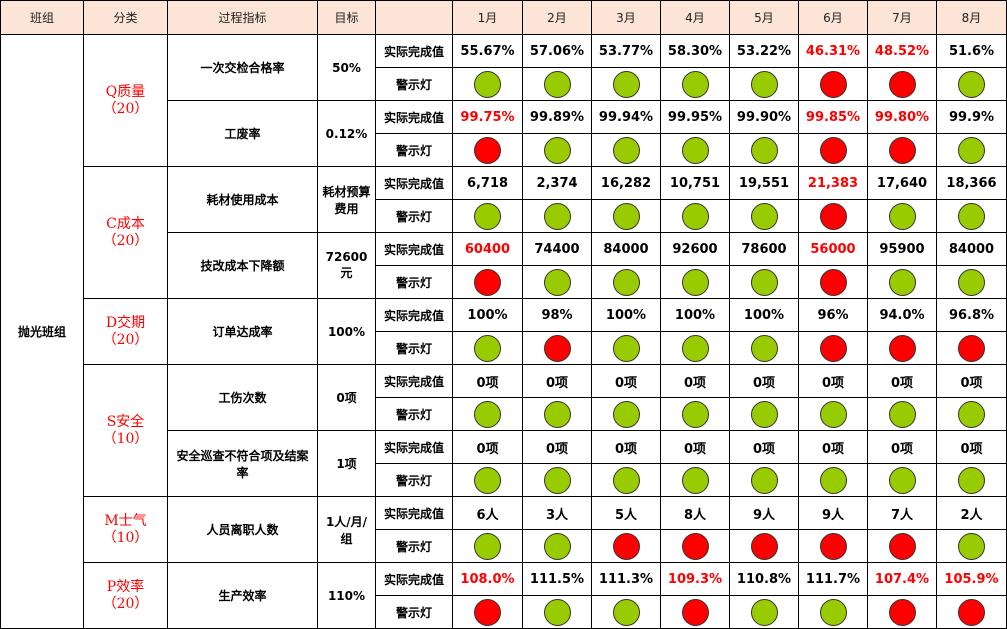 The width and height of the screenshot is (1007, 629). I want to click on header-metric: 过程指标, so click(242, 17).